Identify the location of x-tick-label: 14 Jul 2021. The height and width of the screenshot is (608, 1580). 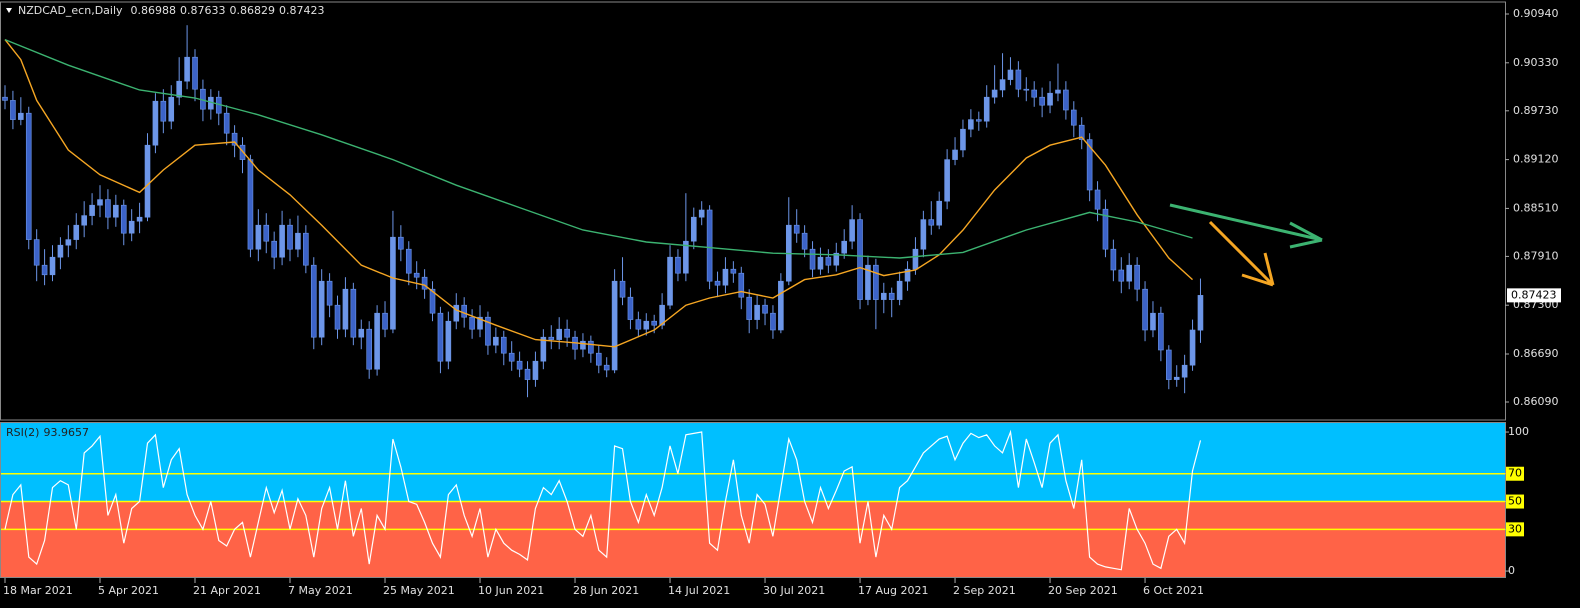
(699, 590).